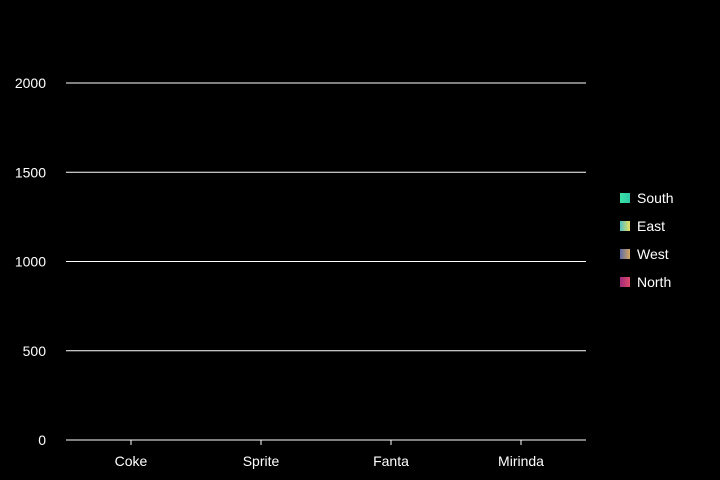 Image resolution: width=720 pixels, height=480 pixels. What do you see at coordinates (651, 226) in the screenshot?
I see `legend-label: East` at bounding box center [651, 226].